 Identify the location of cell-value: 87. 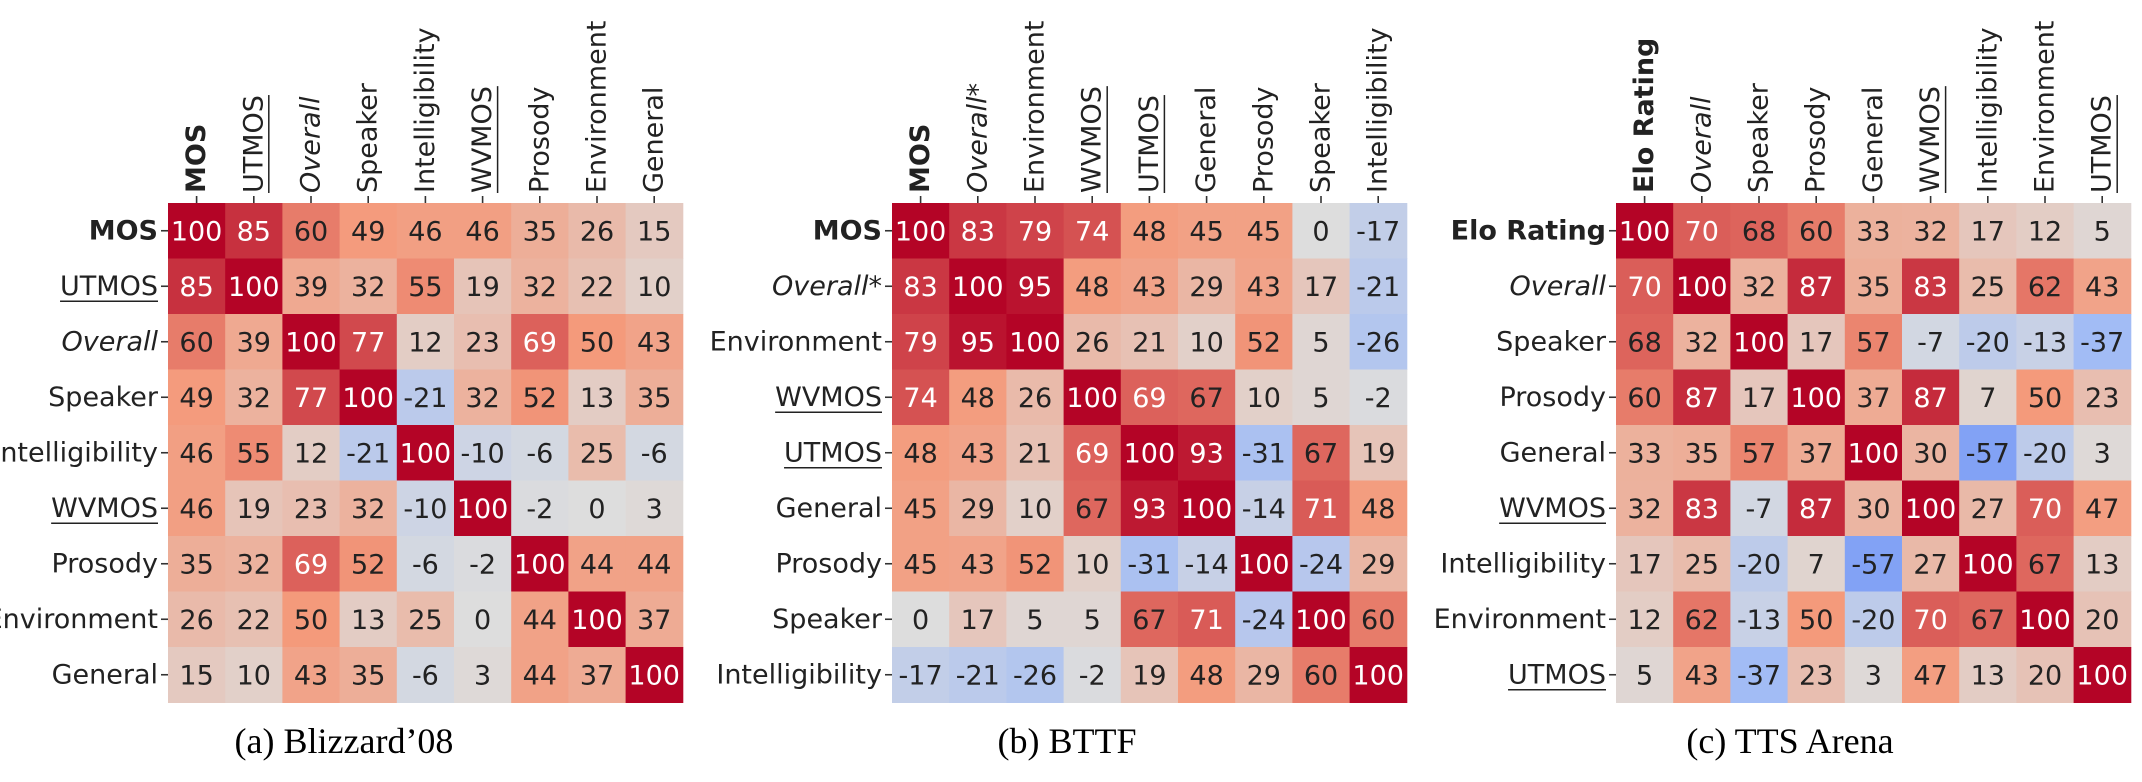
(1930, 398).